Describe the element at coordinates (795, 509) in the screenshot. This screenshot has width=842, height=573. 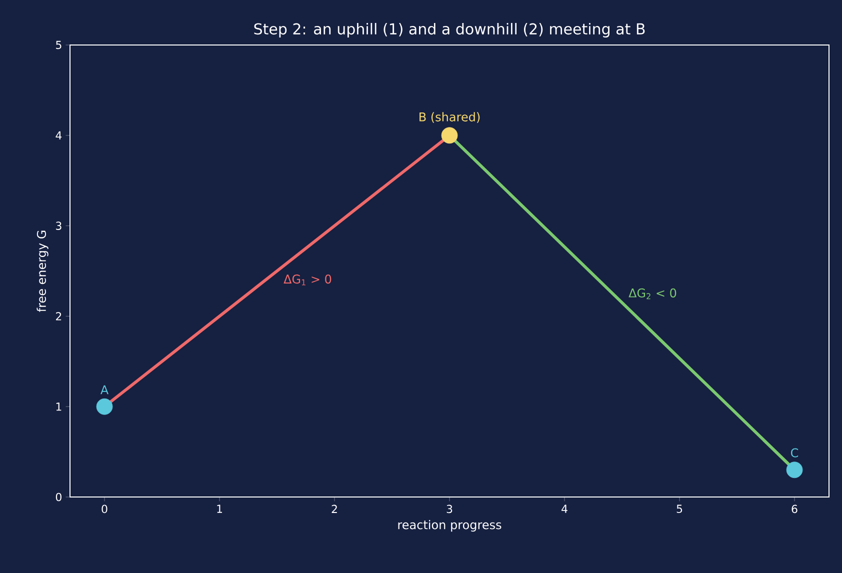
I see `x-tick-label: 6` at that location.